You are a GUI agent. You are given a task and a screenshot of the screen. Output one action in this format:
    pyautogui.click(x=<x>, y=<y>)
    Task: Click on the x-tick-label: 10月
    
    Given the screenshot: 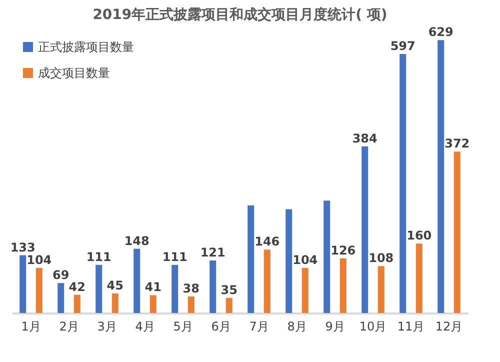 What is the action you would take?
    pyautogui.click(x=373, y=327)
    